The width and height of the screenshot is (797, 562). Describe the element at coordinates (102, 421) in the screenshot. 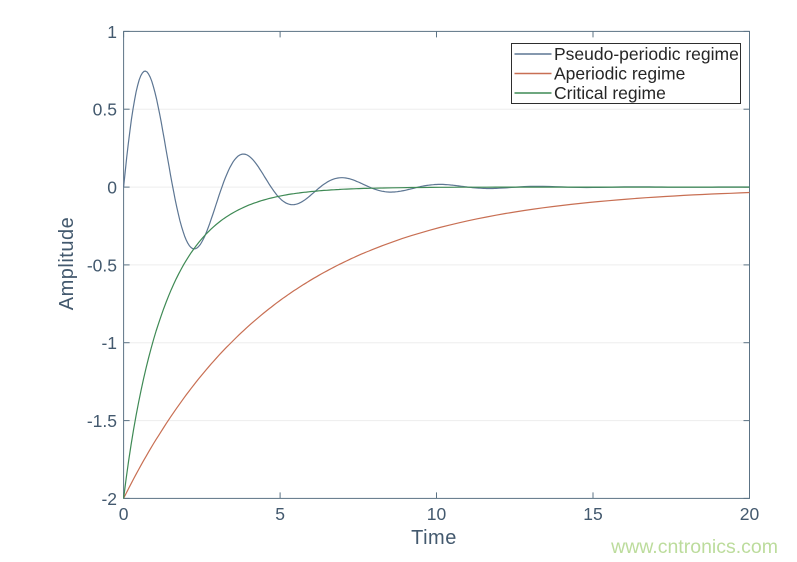

I see `svg-text: -1.5` at that location.